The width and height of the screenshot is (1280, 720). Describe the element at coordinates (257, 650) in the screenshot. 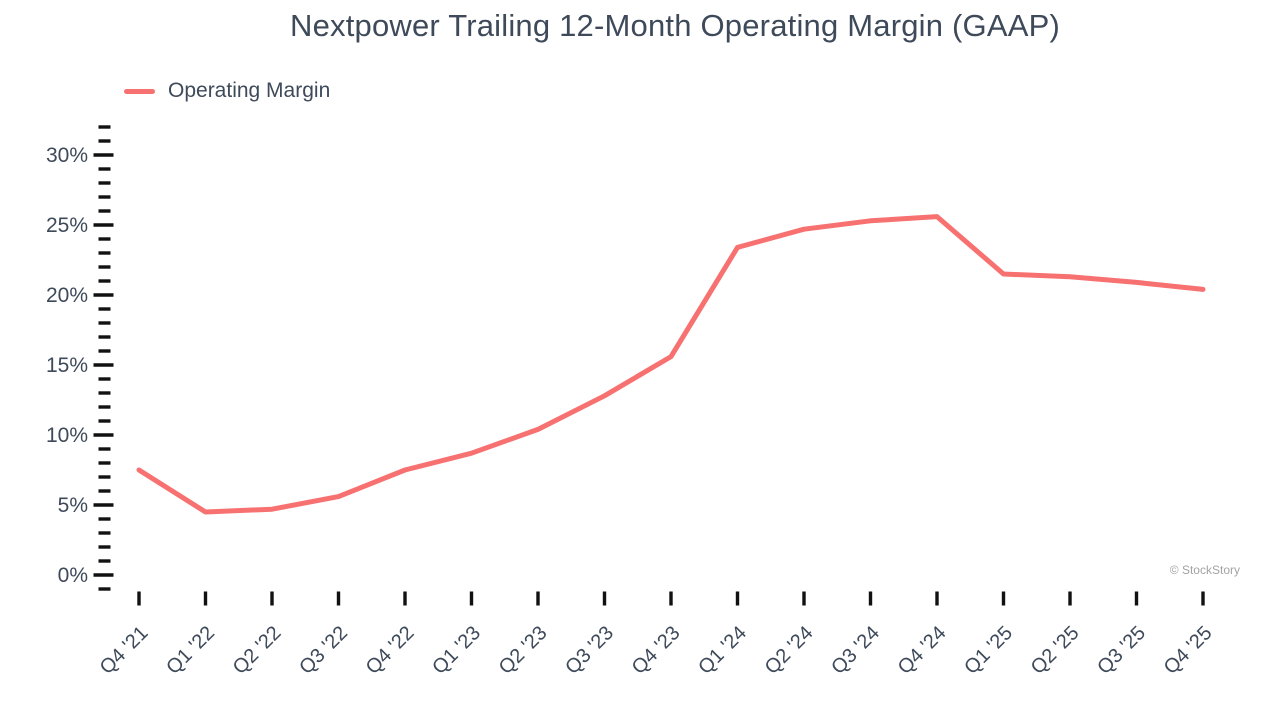

I see `x-axis-tick-label: Q2 '22` at that location.